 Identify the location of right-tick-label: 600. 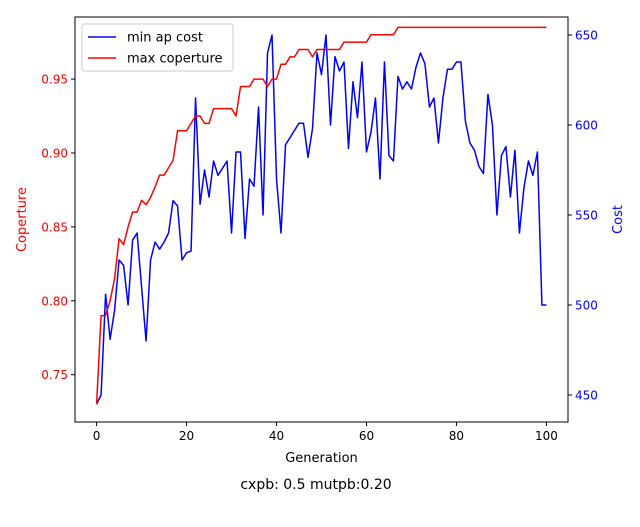
(586, 126).